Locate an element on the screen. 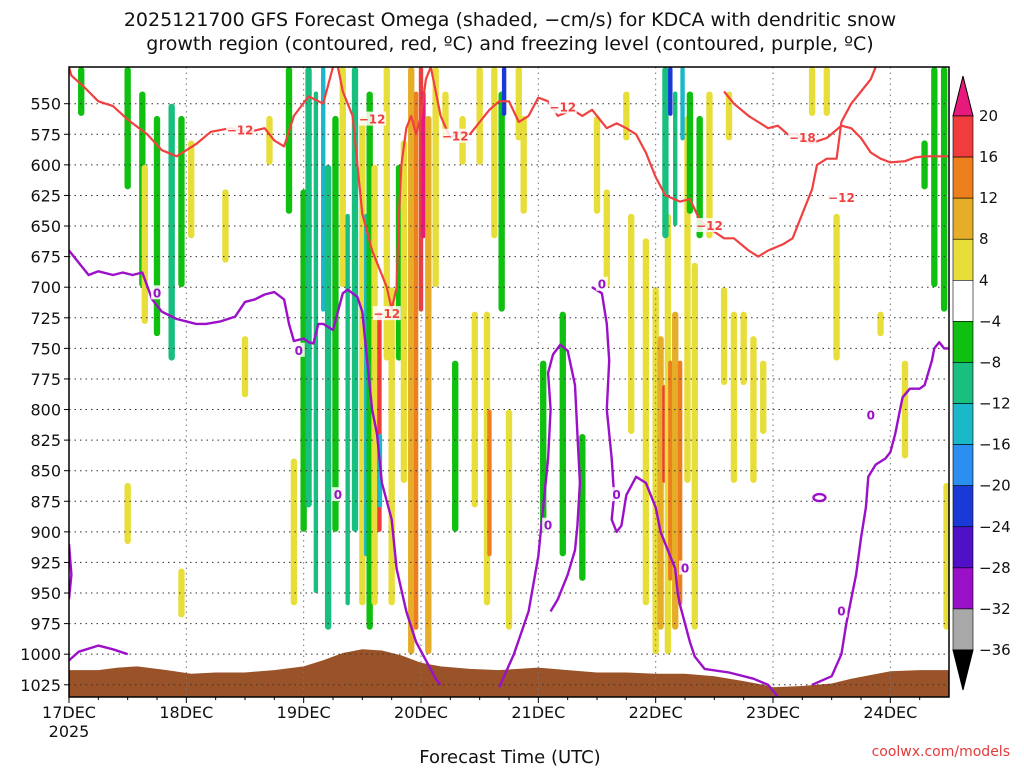 The width and height of the screenshot is (1024, 768). freezing-label-7-text: 0 is located at coordinates (841, 611).